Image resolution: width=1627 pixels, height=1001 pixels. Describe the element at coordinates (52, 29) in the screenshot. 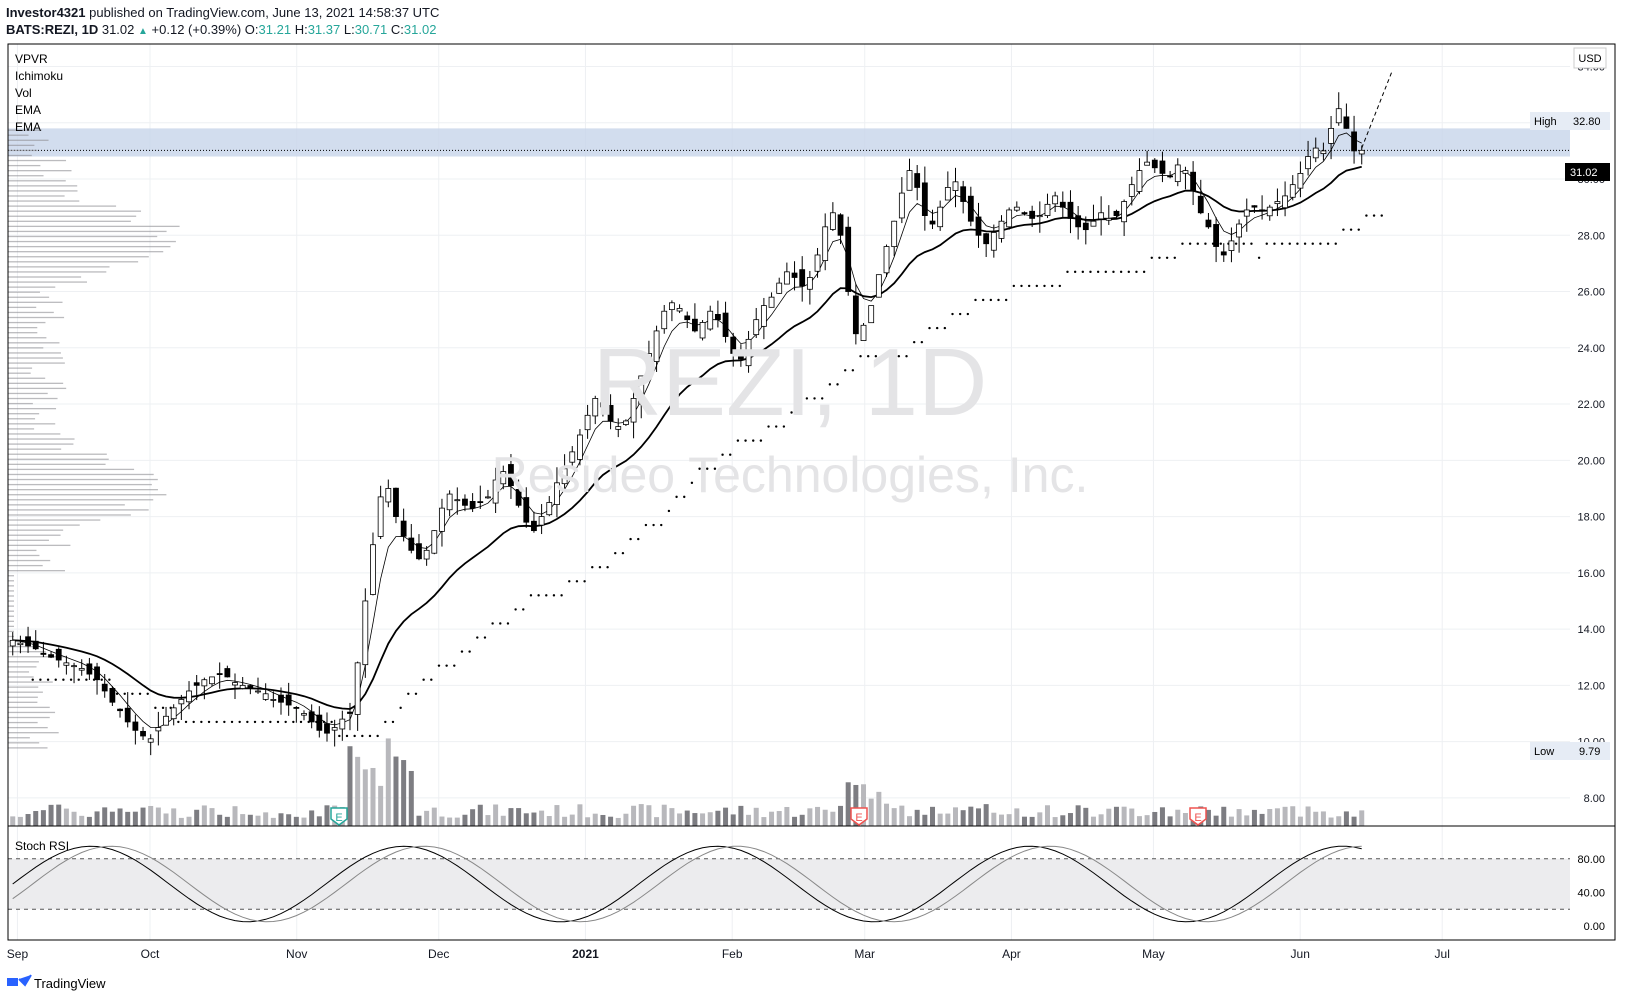

I see `symbol-label: BATS:REZI, 1D` at that location.